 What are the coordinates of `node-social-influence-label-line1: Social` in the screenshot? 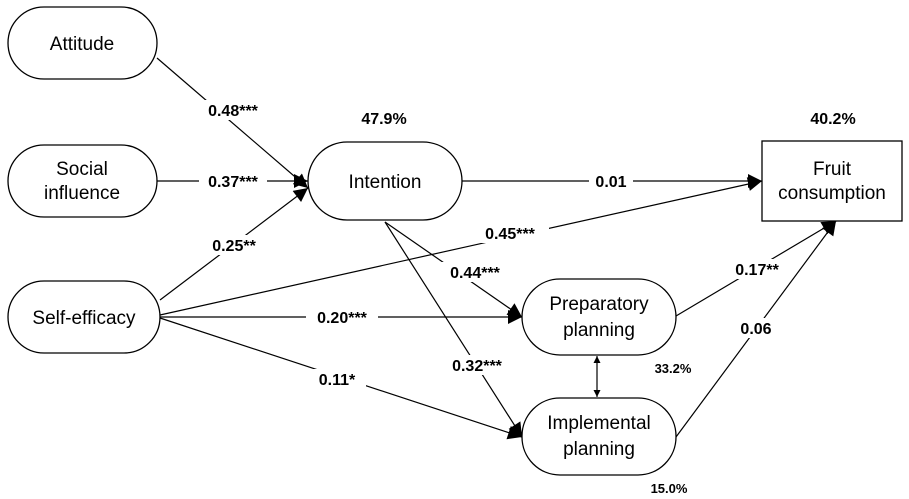 It's located at (82, 169).